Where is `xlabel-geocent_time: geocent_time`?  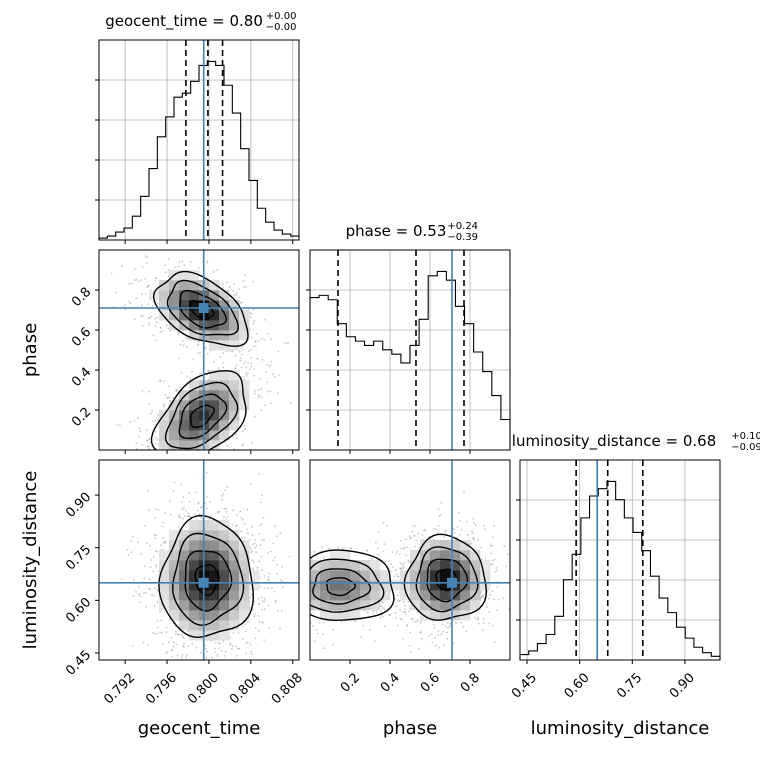
xlabel-geocent_time: geocent_time is located at coordinates (199, 728).